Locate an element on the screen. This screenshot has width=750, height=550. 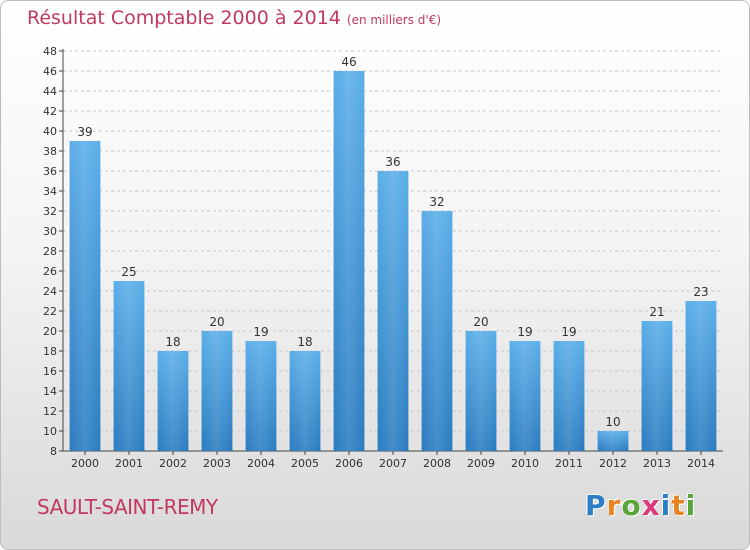
y-tick-label: 12 is located at coordinates (50, 411).